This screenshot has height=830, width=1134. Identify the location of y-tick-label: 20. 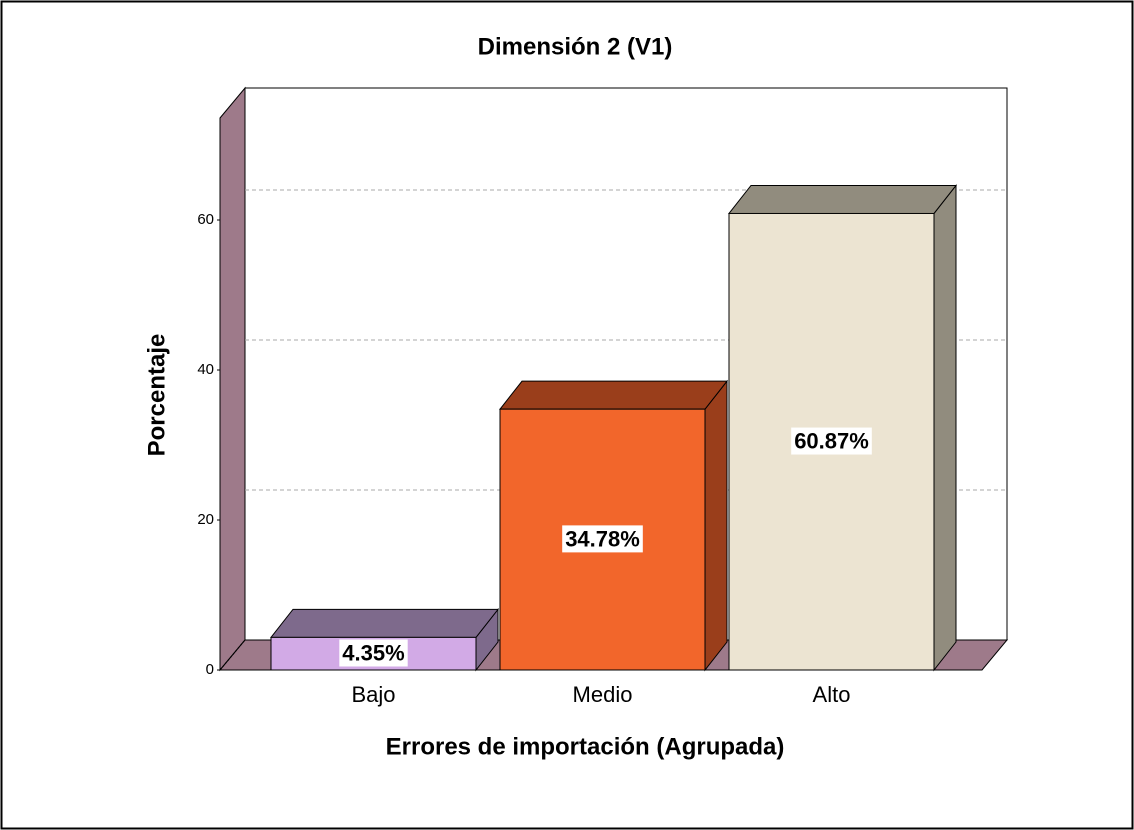
(205, 519).